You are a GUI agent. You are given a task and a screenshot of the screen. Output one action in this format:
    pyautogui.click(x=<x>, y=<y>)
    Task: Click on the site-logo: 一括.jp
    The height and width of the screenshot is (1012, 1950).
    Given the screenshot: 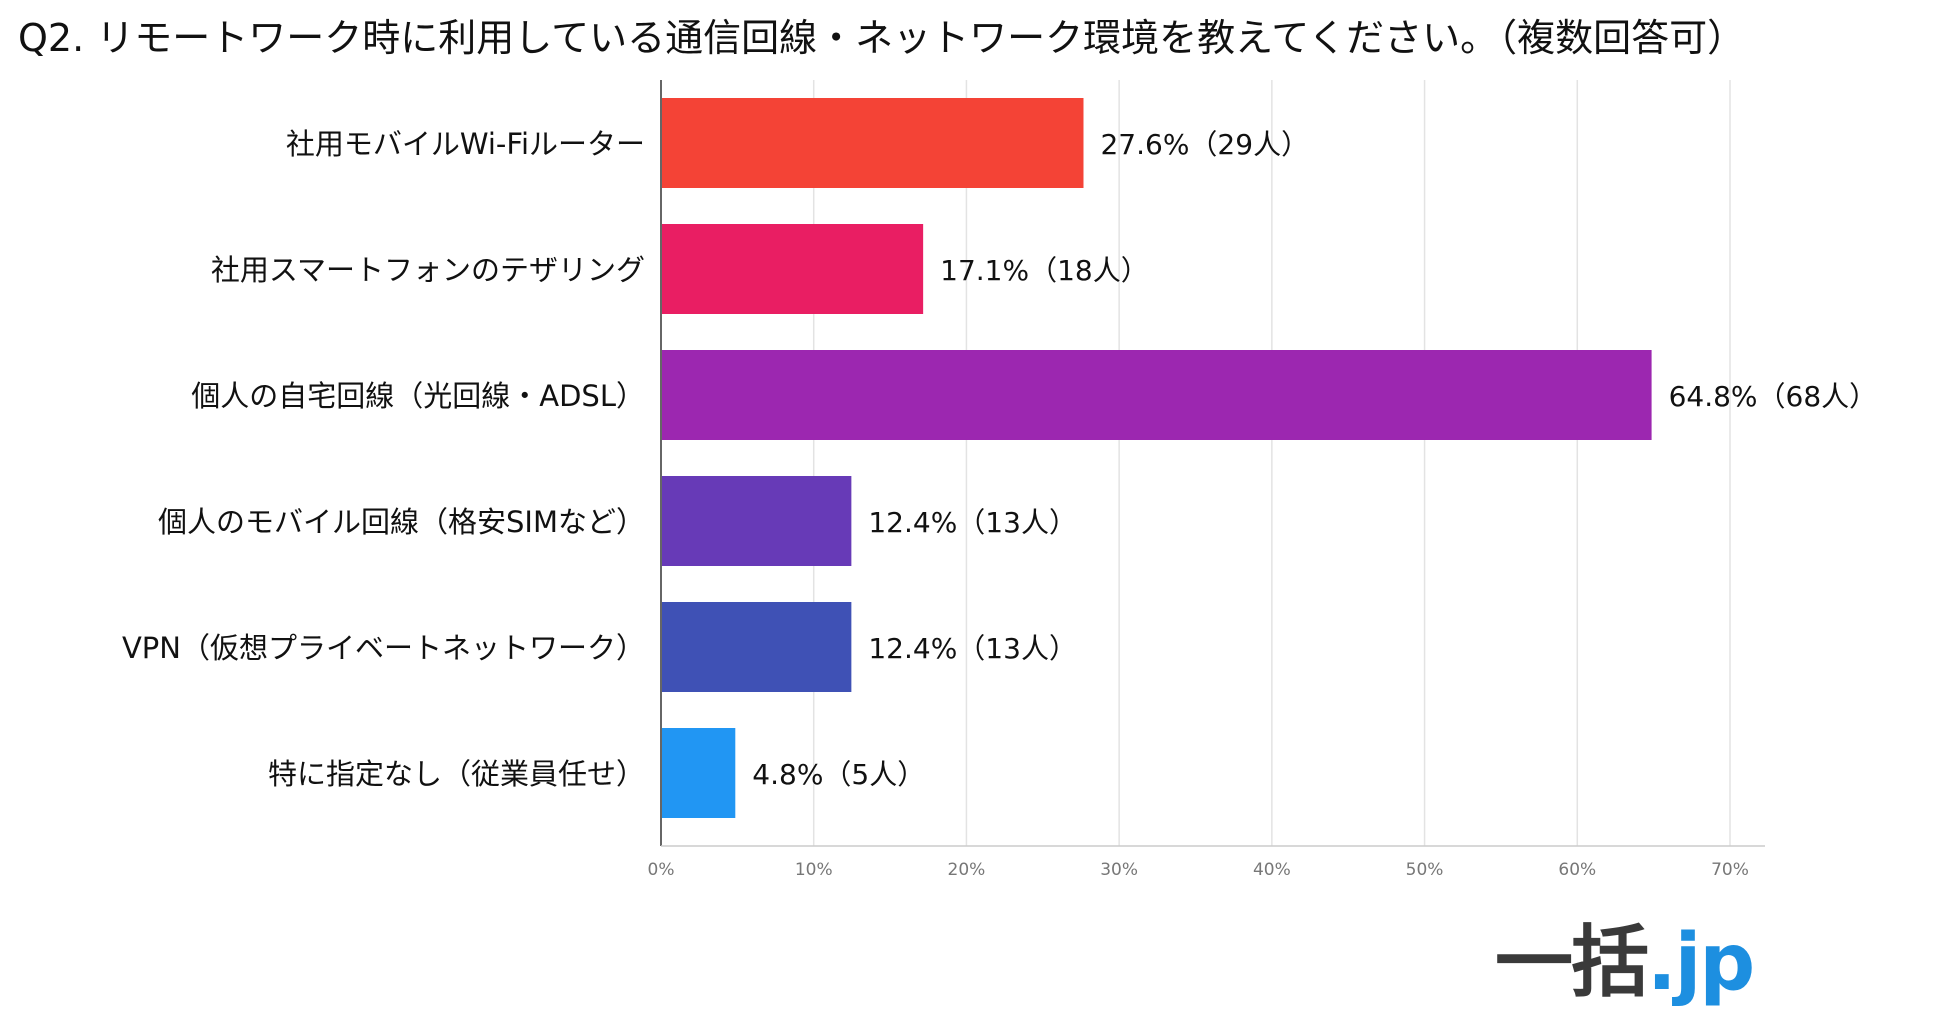 What is the action you would take?
    pyautogui.click(x=1625, y=954)
    